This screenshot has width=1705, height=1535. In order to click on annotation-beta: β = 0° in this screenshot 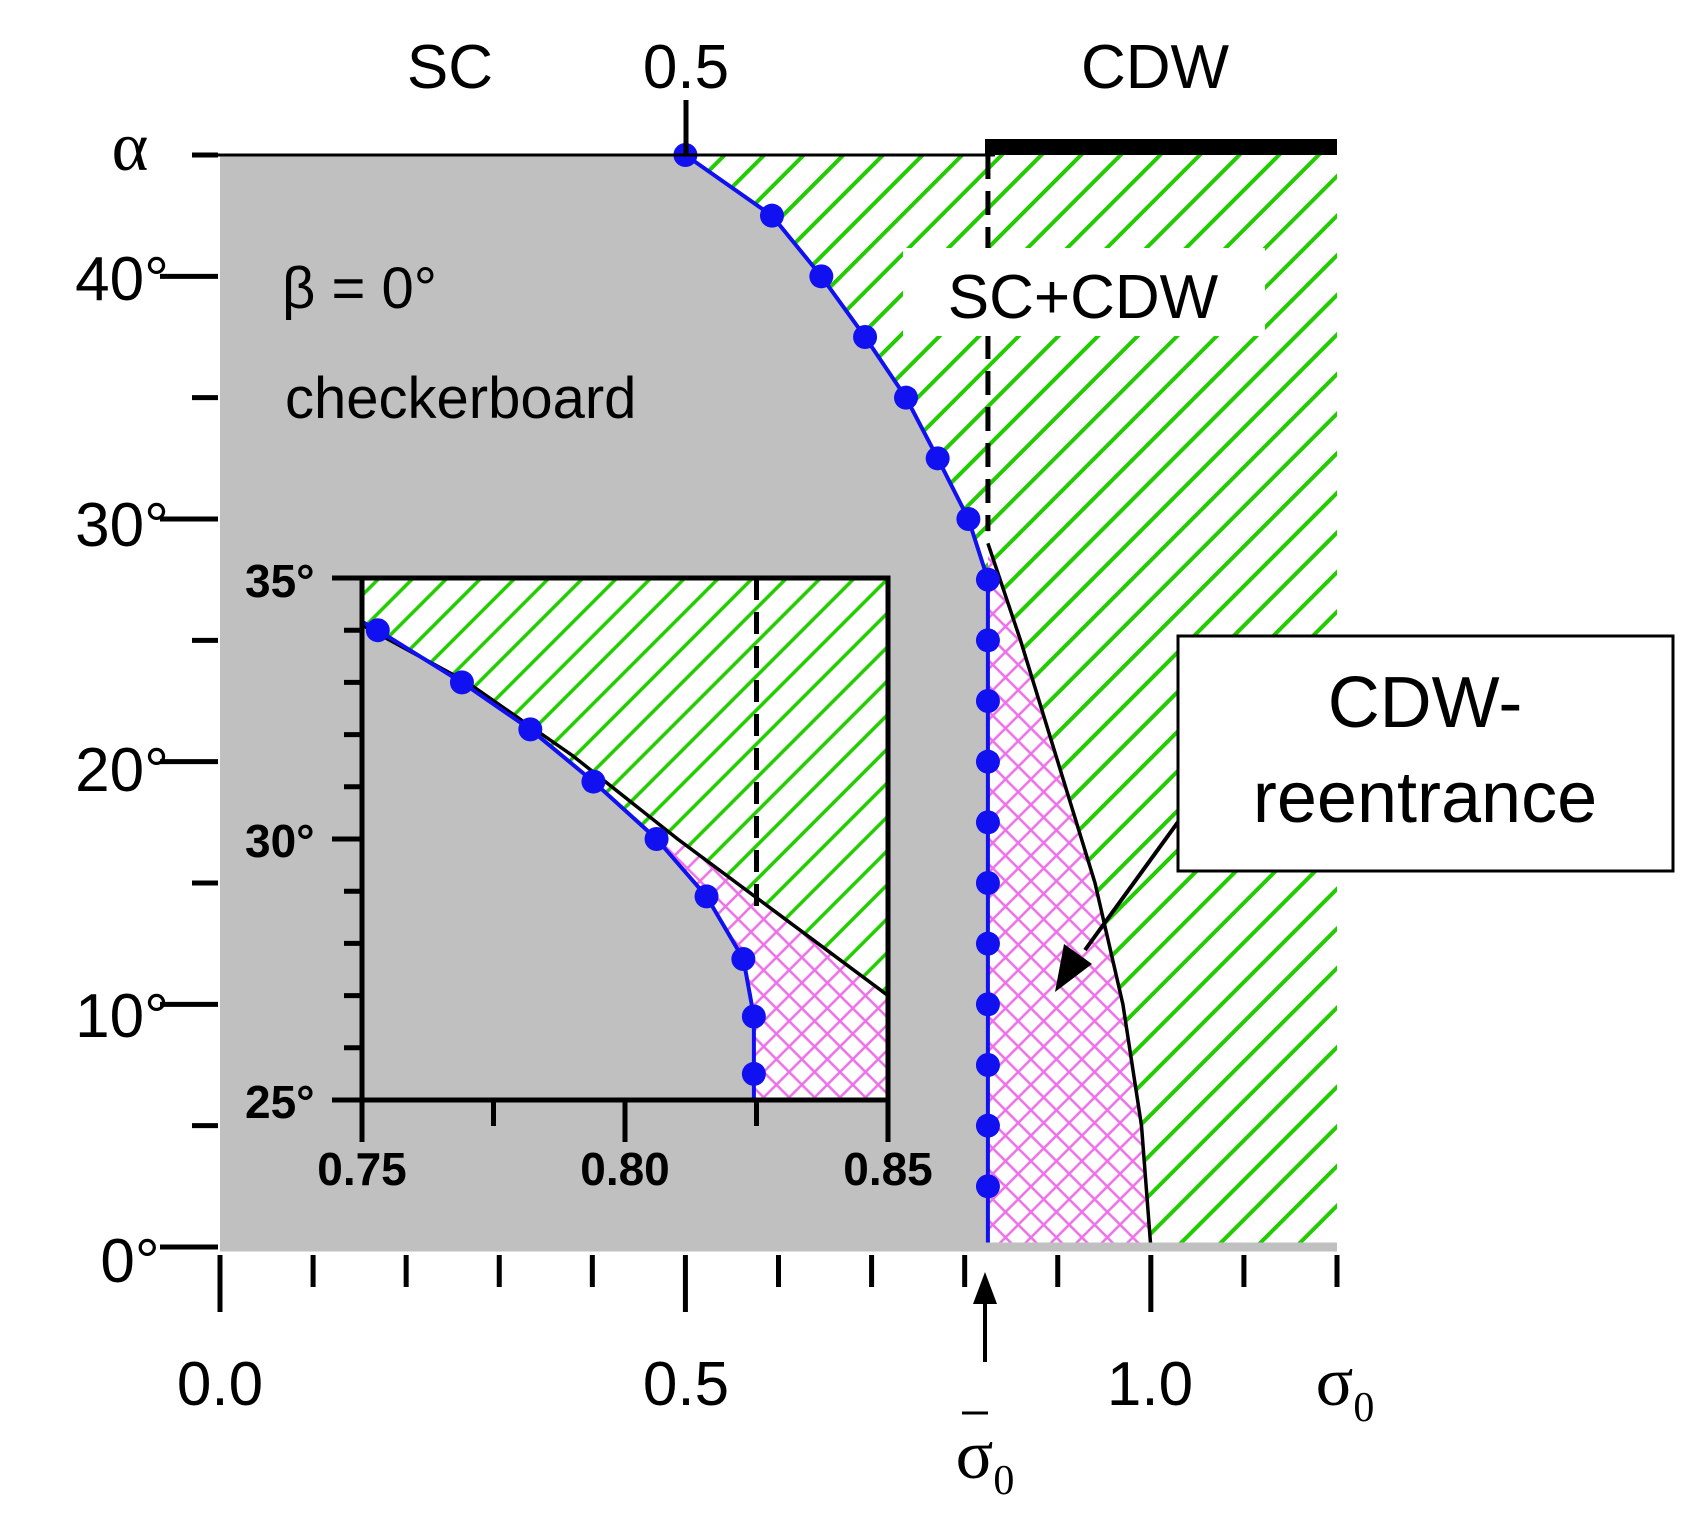, I will do `click(359, 288)`.